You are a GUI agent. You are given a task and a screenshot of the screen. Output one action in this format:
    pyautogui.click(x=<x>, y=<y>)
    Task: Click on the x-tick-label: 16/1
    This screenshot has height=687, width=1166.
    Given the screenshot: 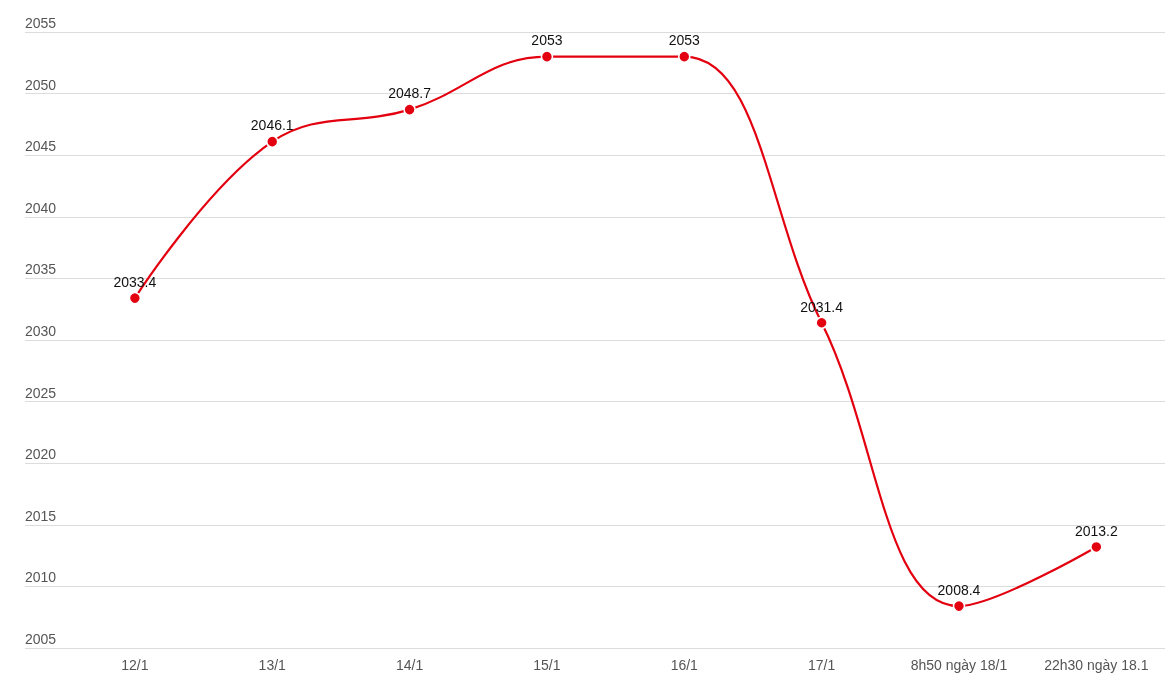 What is the action you would take?
    pyautogui.click(x=684, y=665)
    